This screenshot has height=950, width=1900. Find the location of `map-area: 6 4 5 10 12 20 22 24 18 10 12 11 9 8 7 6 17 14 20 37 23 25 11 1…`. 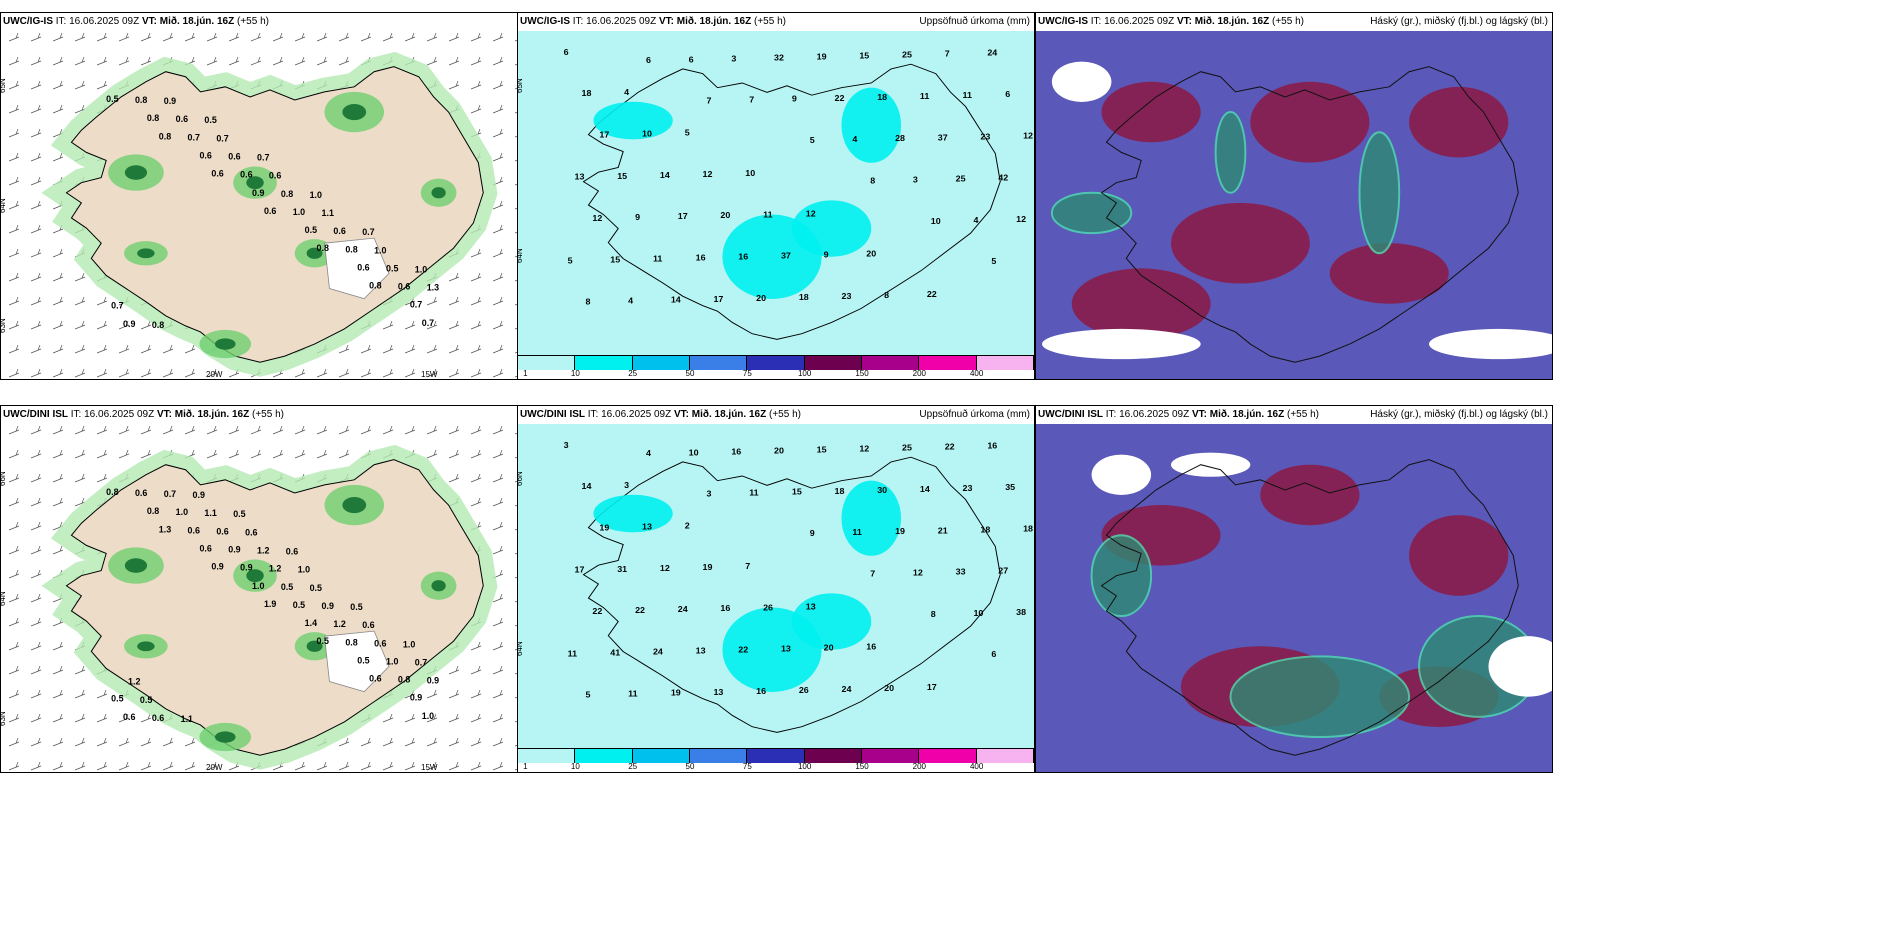

map-area: 6 4 5 10 12 20 22 24 18 10 12 11 9 8 7 6 17 14 20 37 23 25 11 1… is located at coordinates (776, 193).